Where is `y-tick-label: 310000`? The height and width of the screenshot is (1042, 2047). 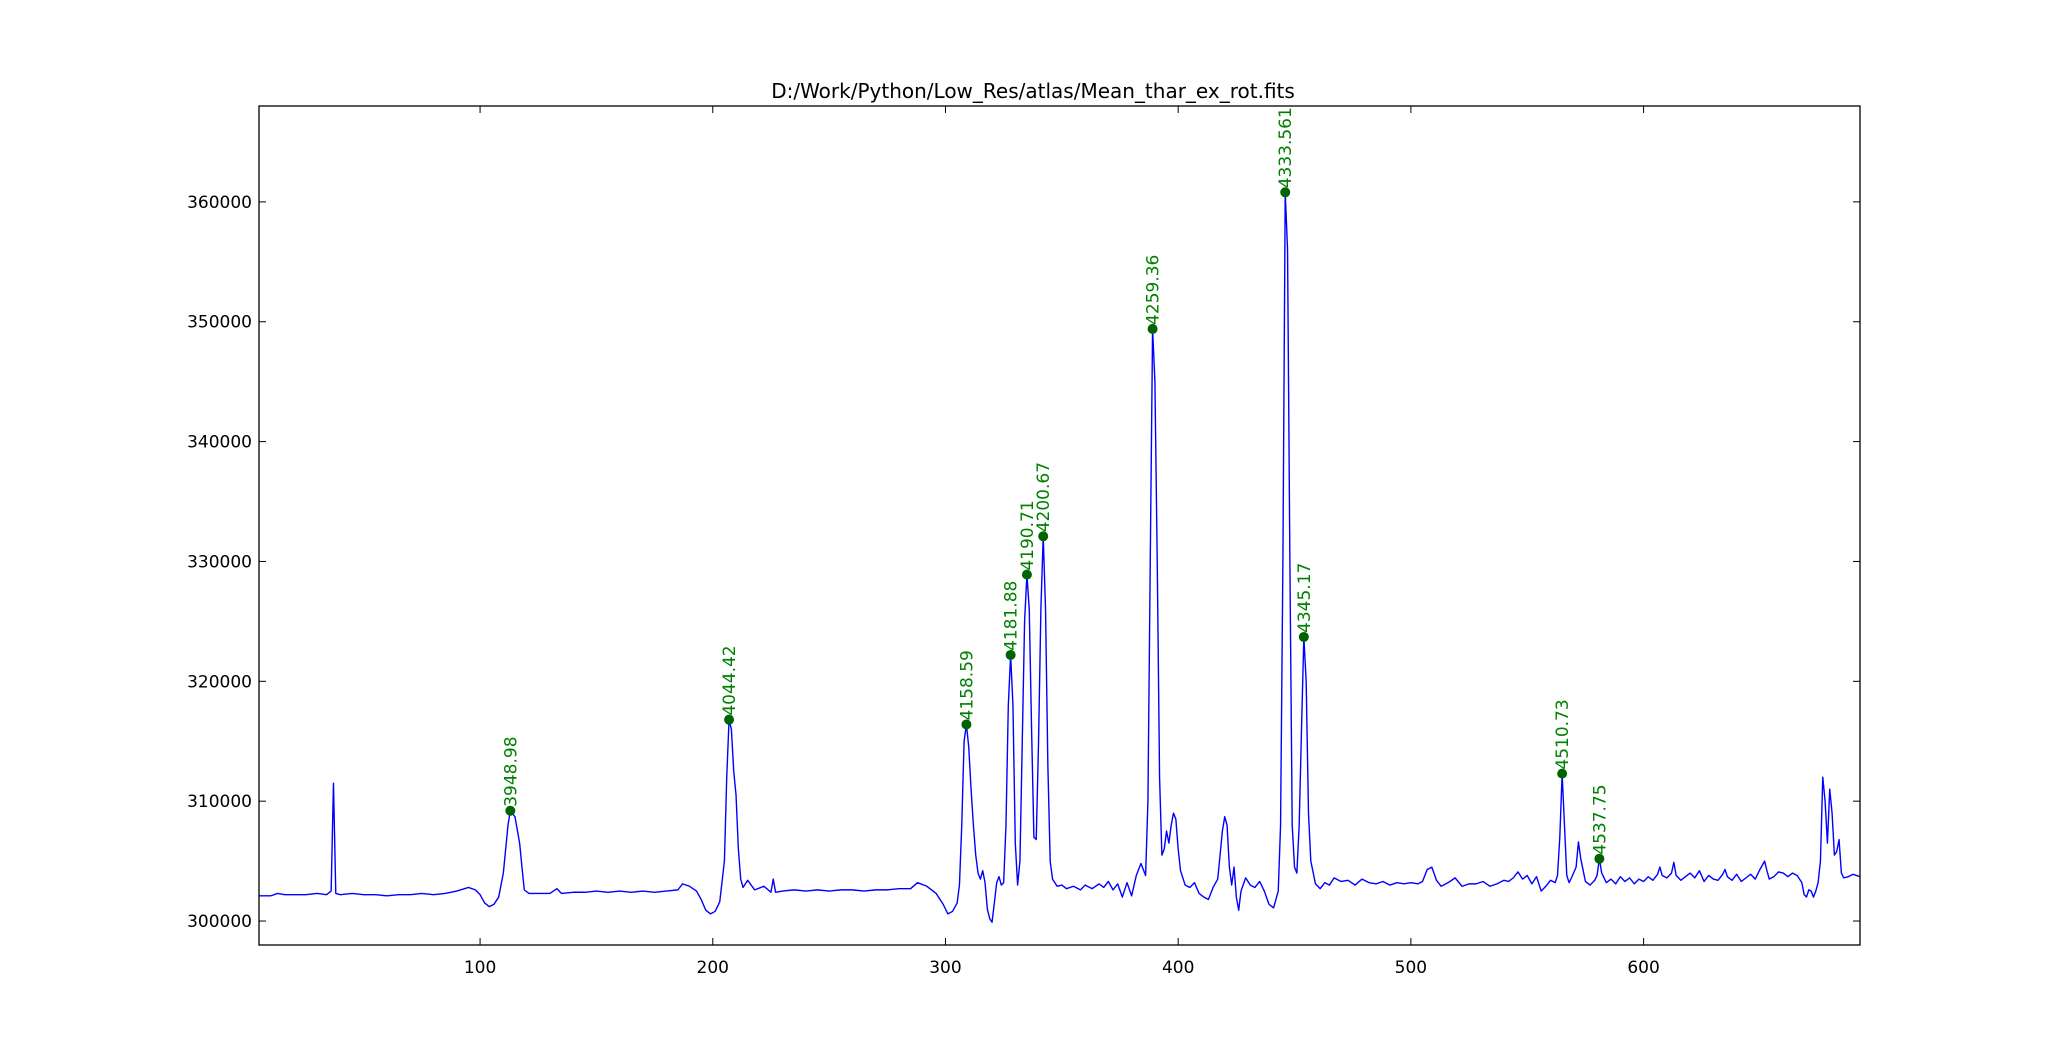 y-tick-label: 310000 is located at coordinates (219, 802).